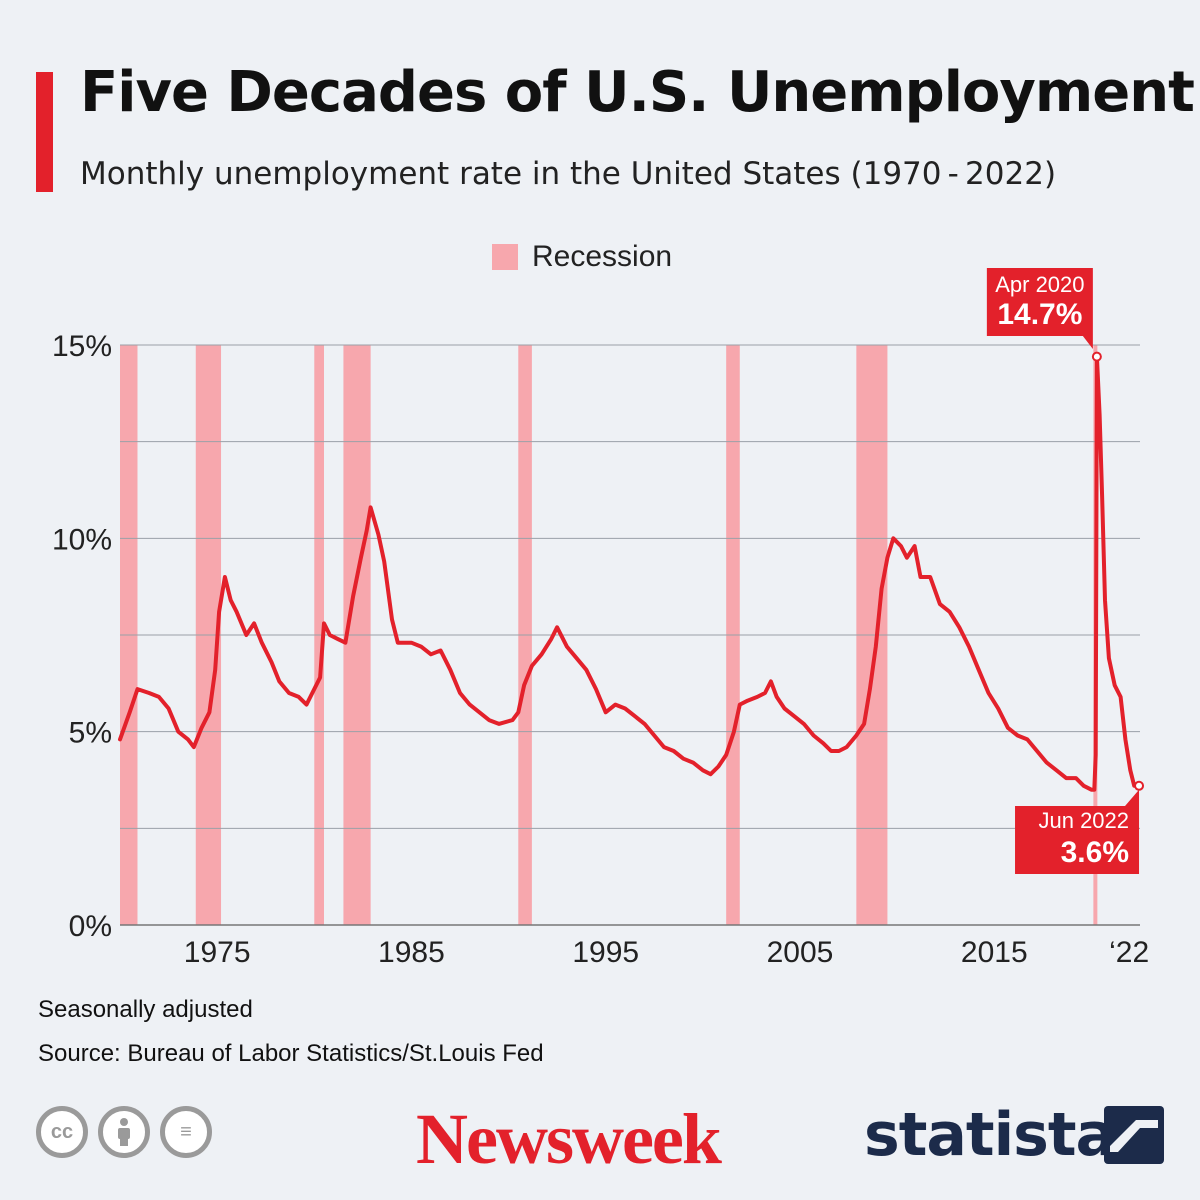  What do you see at coordinates (1139, 785) in the screenshot?
I see `callout-latest-dot` at bounding box center [1139, 785].